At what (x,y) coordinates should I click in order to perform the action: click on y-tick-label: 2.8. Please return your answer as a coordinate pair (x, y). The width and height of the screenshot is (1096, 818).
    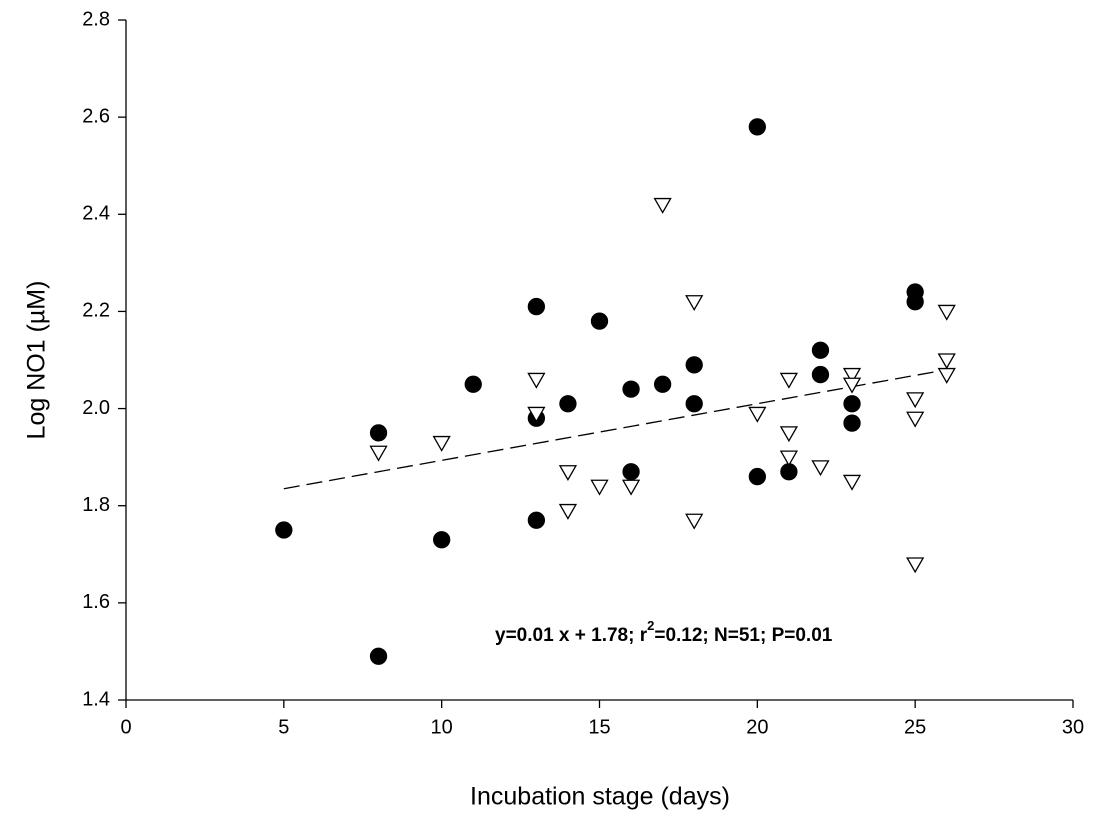
    Looking at the image, I should click on (96, 19).